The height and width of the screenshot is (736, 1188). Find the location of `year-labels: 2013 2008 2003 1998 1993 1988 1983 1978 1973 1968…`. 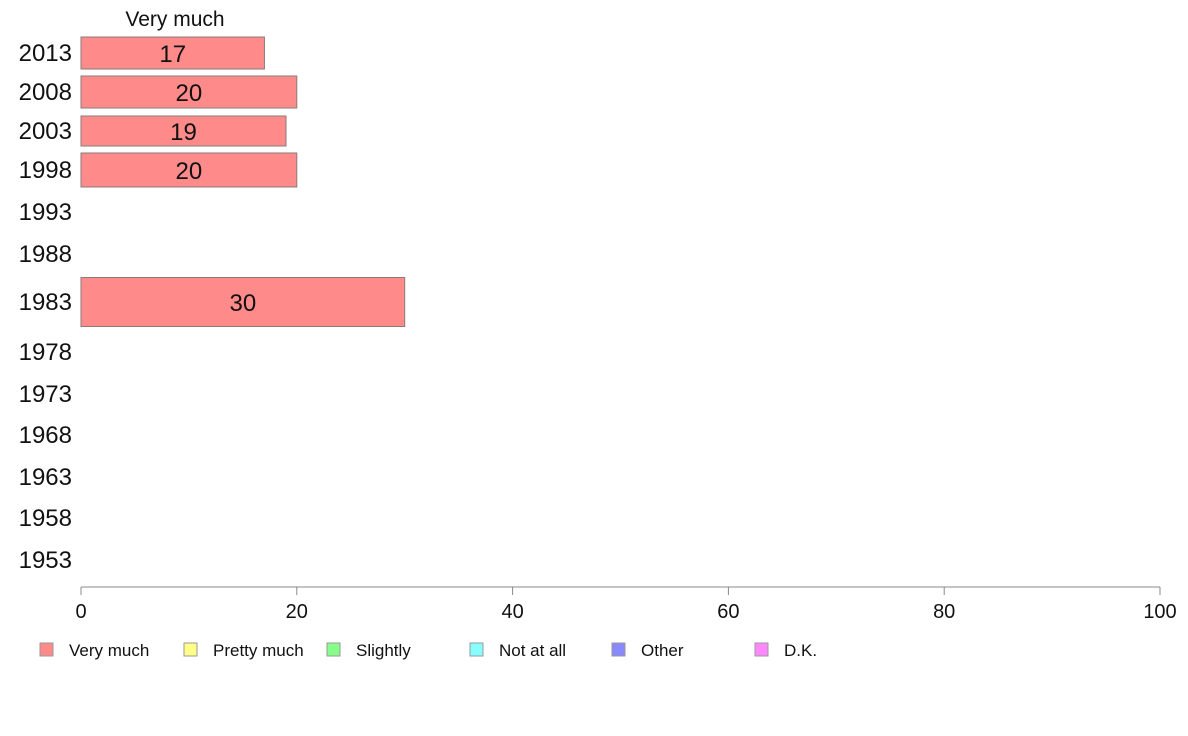

year-labels: 2013 2008 2003 1998 1993 1988 1983 1978 1973 1968… is located at coordinates (45, 307).